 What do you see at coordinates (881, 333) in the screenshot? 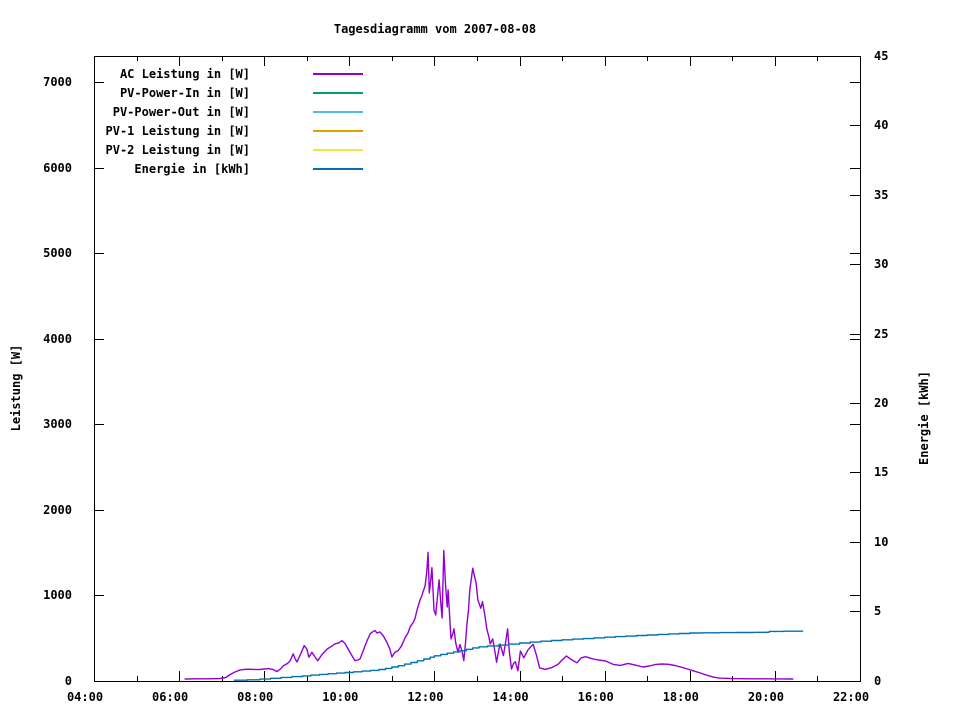
I see `y2-tick-label: 25` at bounding box center [881, 333].